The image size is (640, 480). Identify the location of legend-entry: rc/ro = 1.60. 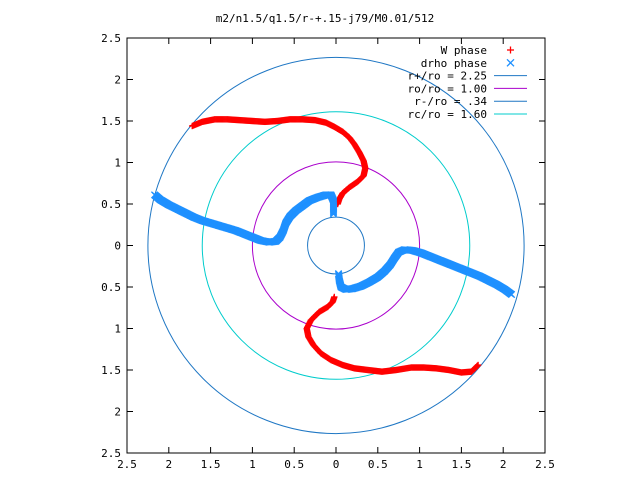
(467, 114).